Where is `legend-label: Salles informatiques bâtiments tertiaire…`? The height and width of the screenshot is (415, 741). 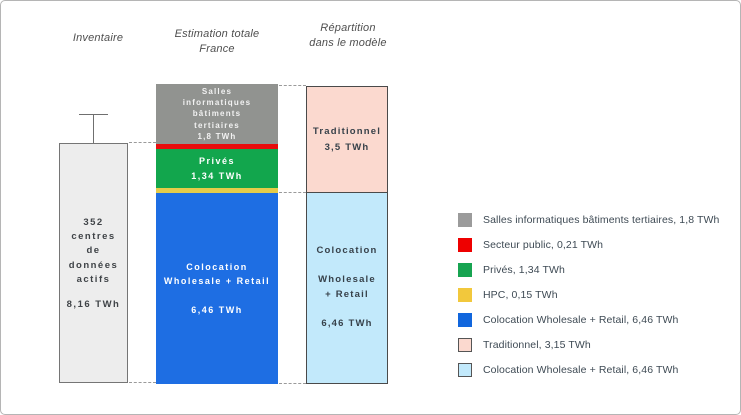 legend-label: Salles informatiques bâtiments tertiaire… is located at coordinates (601, 220).